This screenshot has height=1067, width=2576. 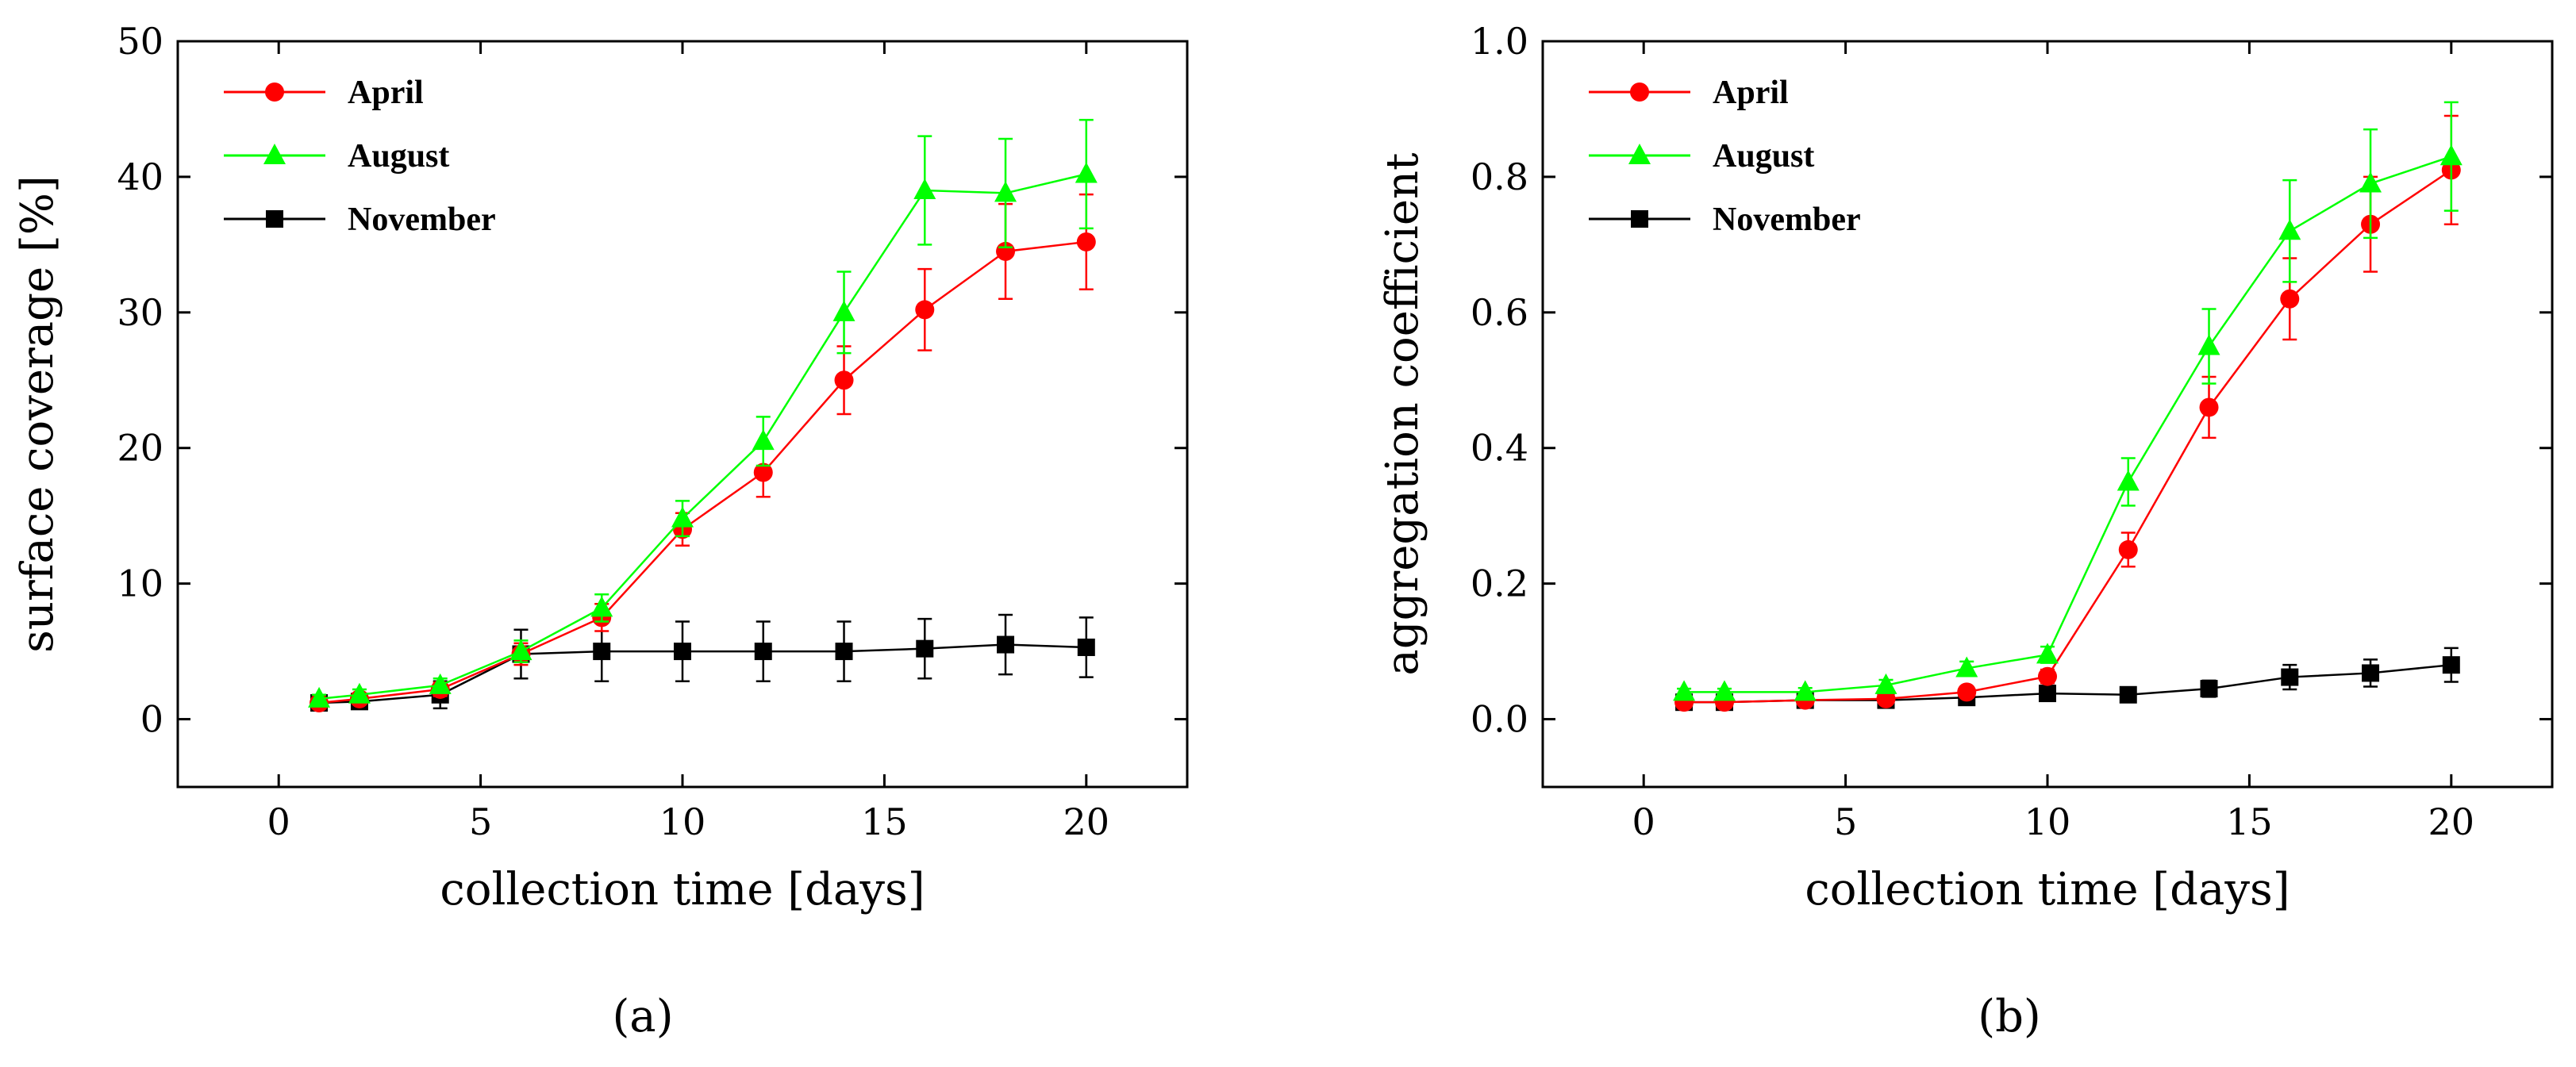 I want to click on series-line-august, so click(x=702, y=437).